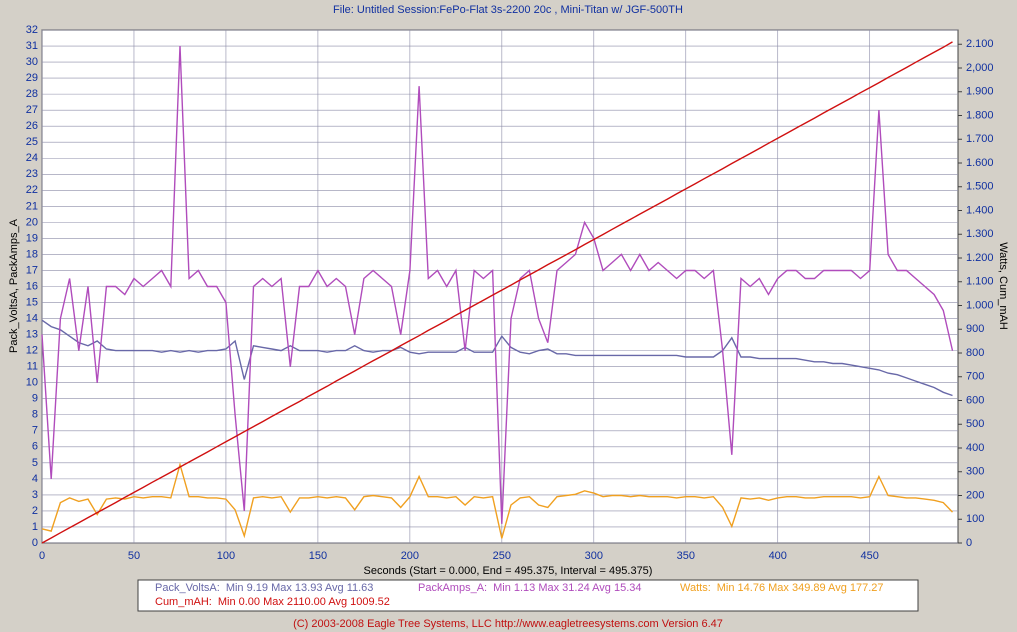 The height and width of the screenshot is (632, 1017). What do you see at coordinates (32, 318) in the screenshot?
I see `y-tick-label: 14` at bounding box center [32, 318].